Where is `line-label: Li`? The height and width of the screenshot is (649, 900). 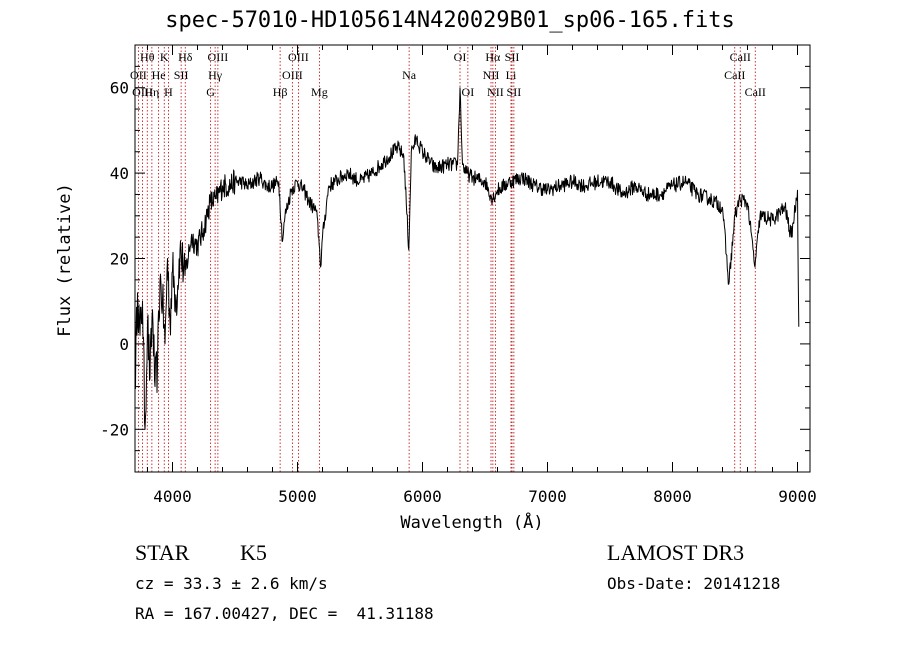
line-label: Li is located at coordinates (511, 75).